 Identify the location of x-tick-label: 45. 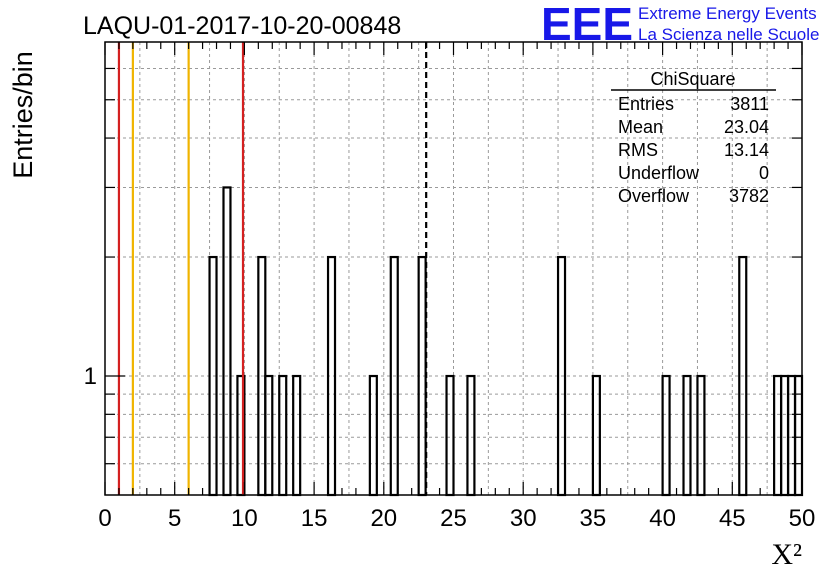
(732, 518).